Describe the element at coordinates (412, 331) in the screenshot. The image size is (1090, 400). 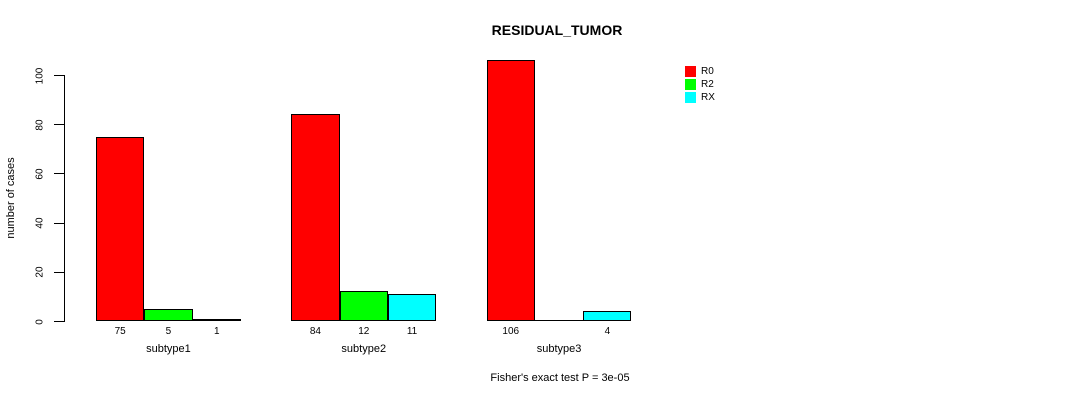
I see `bar-value-label: 11` at that location.